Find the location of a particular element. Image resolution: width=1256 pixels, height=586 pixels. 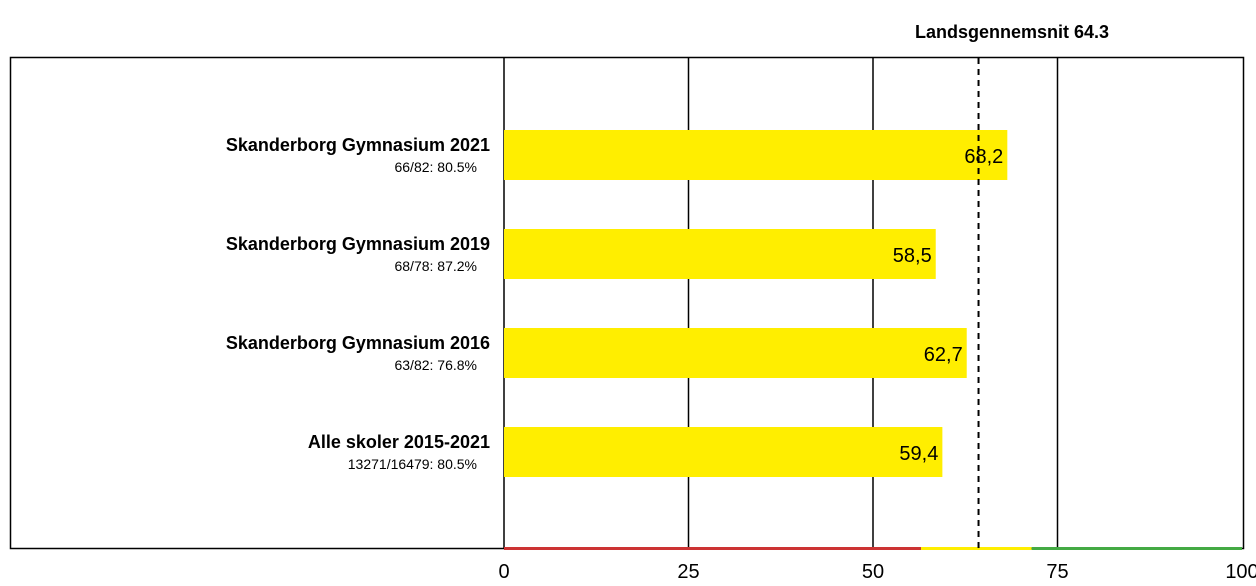

bar-value-label: 59,4 is located at coordinates (918, 454).